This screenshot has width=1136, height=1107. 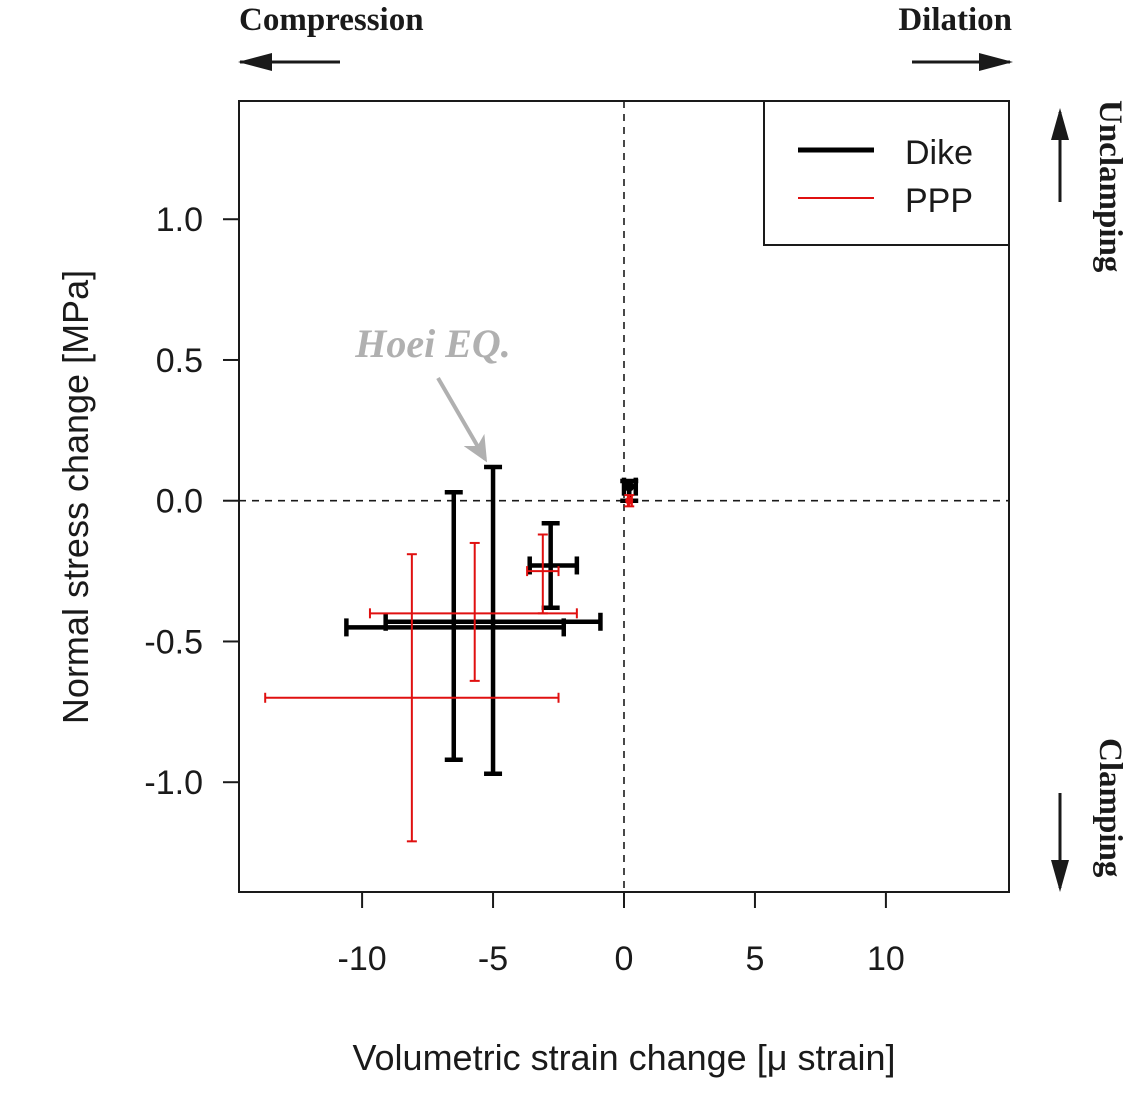 I want to click on y-axis: -1.0 -0.5 0.0 0.5 1.0, so click(x=191, y=501).